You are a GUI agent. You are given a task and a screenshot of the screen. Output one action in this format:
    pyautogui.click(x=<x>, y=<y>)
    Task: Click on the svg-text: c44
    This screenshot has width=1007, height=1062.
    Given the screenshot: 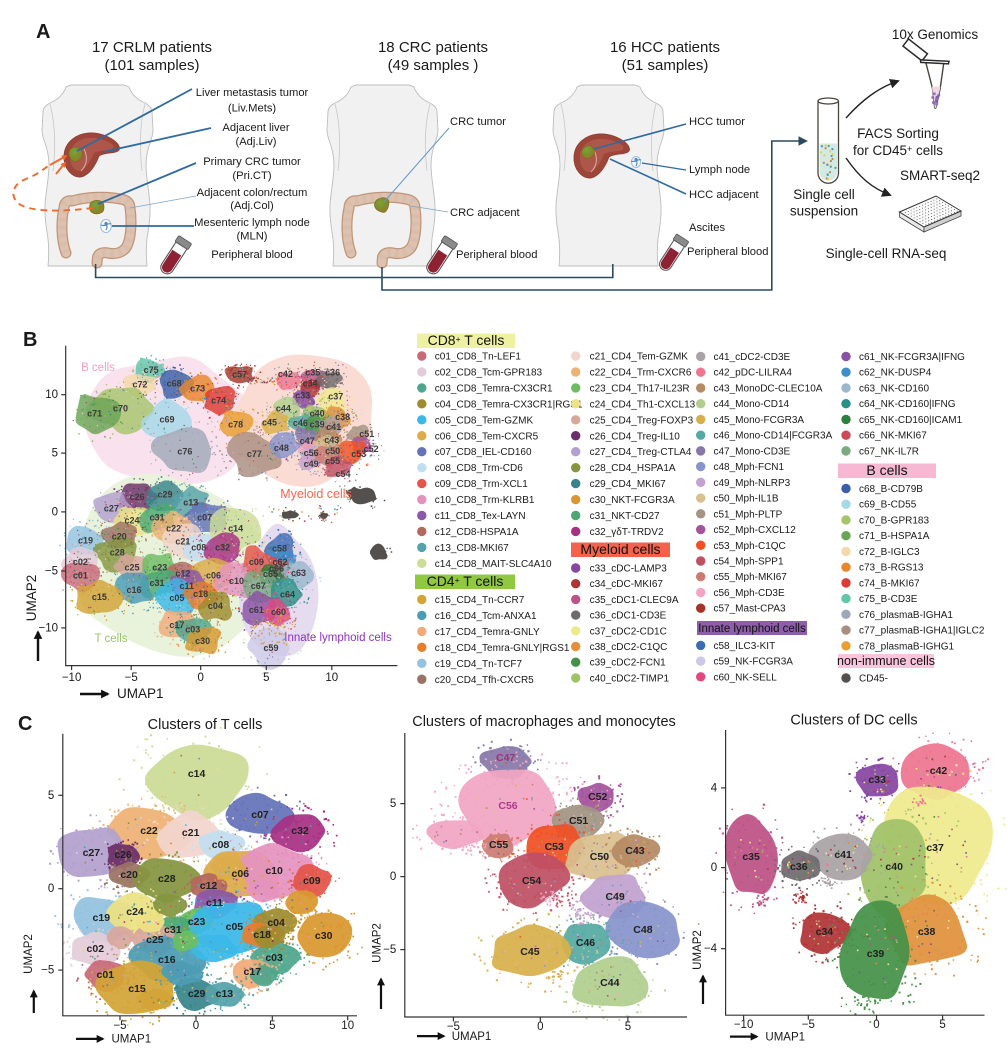 What is the action you would take?
    pyautogui.click(x=283, y=408)
    